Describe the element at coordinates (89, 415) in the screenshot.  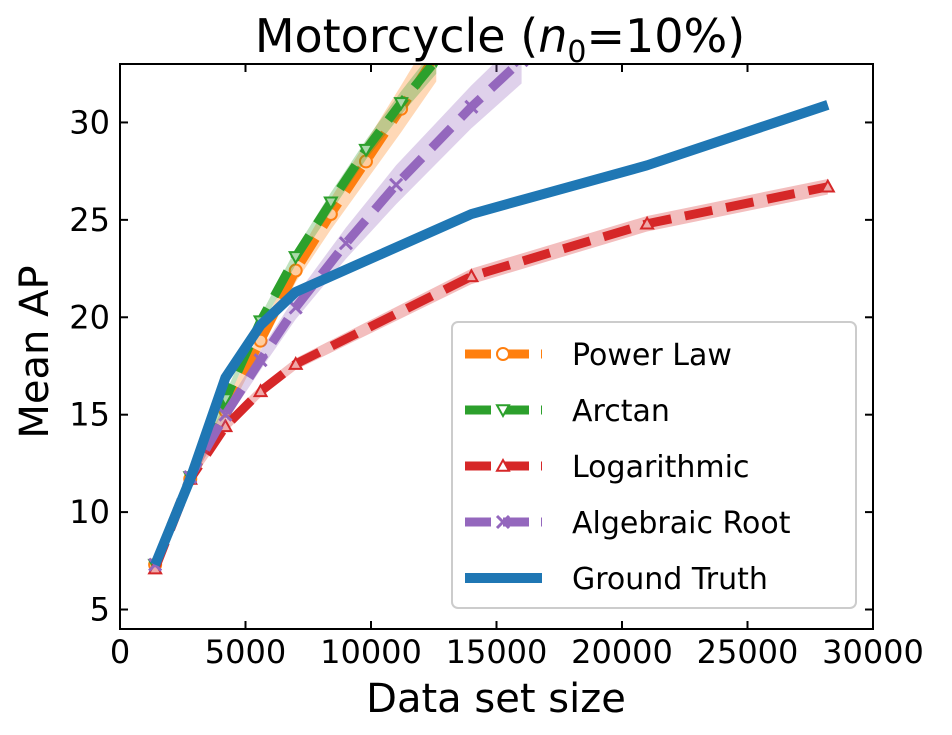
I see `y-tick-label: 15` at that location.